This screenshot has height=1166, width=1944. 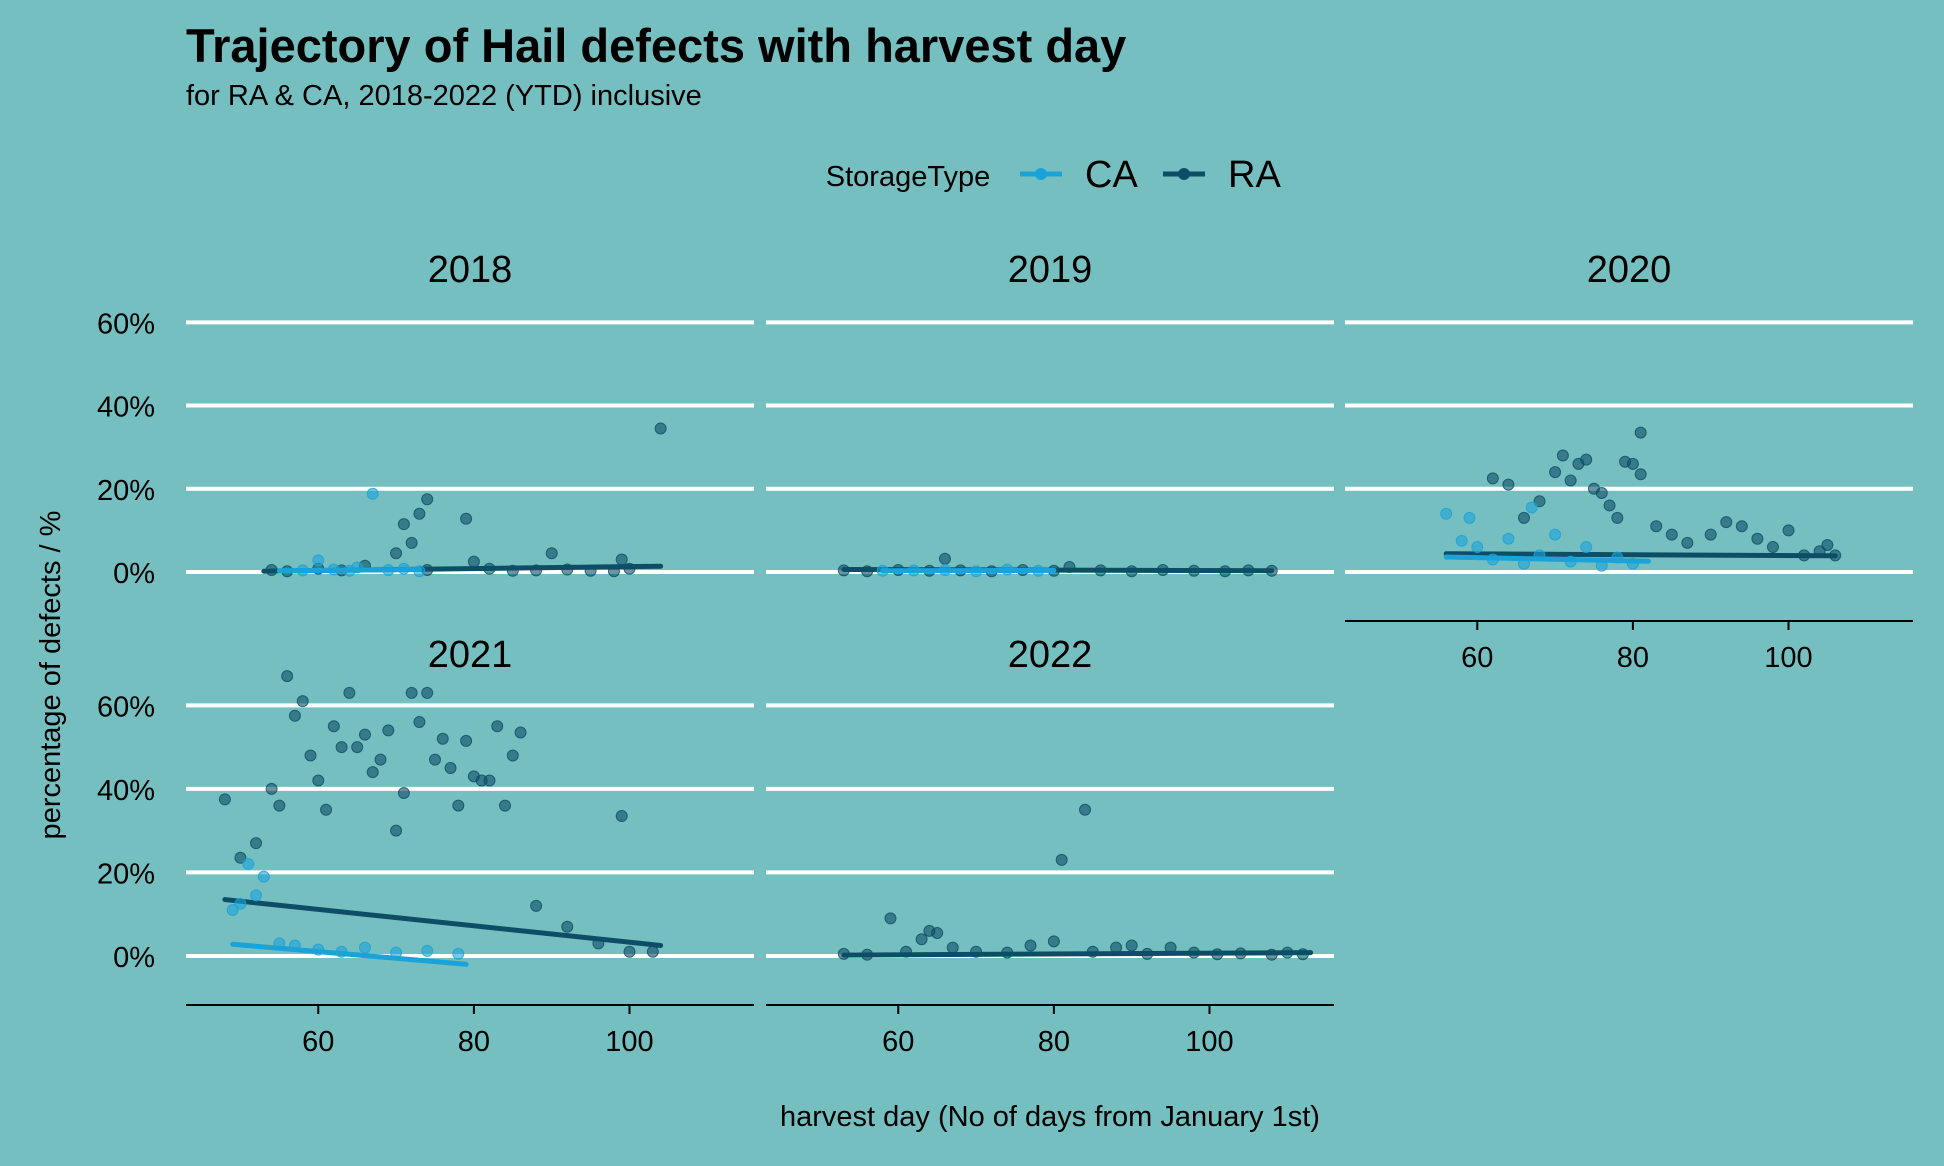 I want to click on panel-2021: 2021 0% 20% 40% 60% 60 80 100, so click(x=425, y=846).